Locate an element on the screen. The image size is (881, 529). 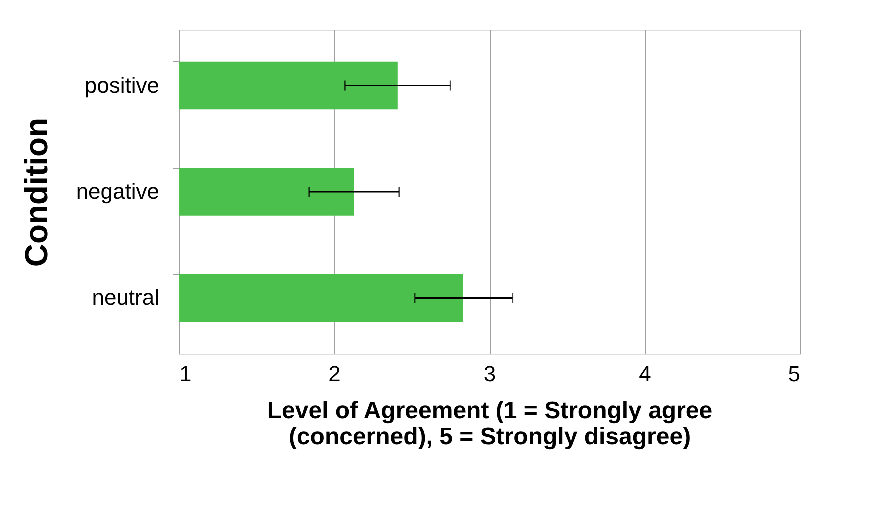
x-tick-label: 4 is located at coordinates (645, 374).